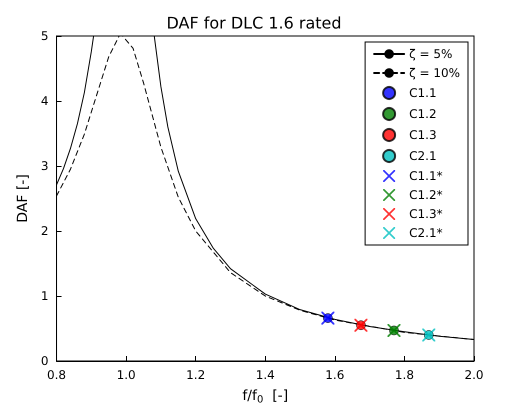 The image size is (508, 418). I want to click on y-tick-label: 4, so click(44, 101).